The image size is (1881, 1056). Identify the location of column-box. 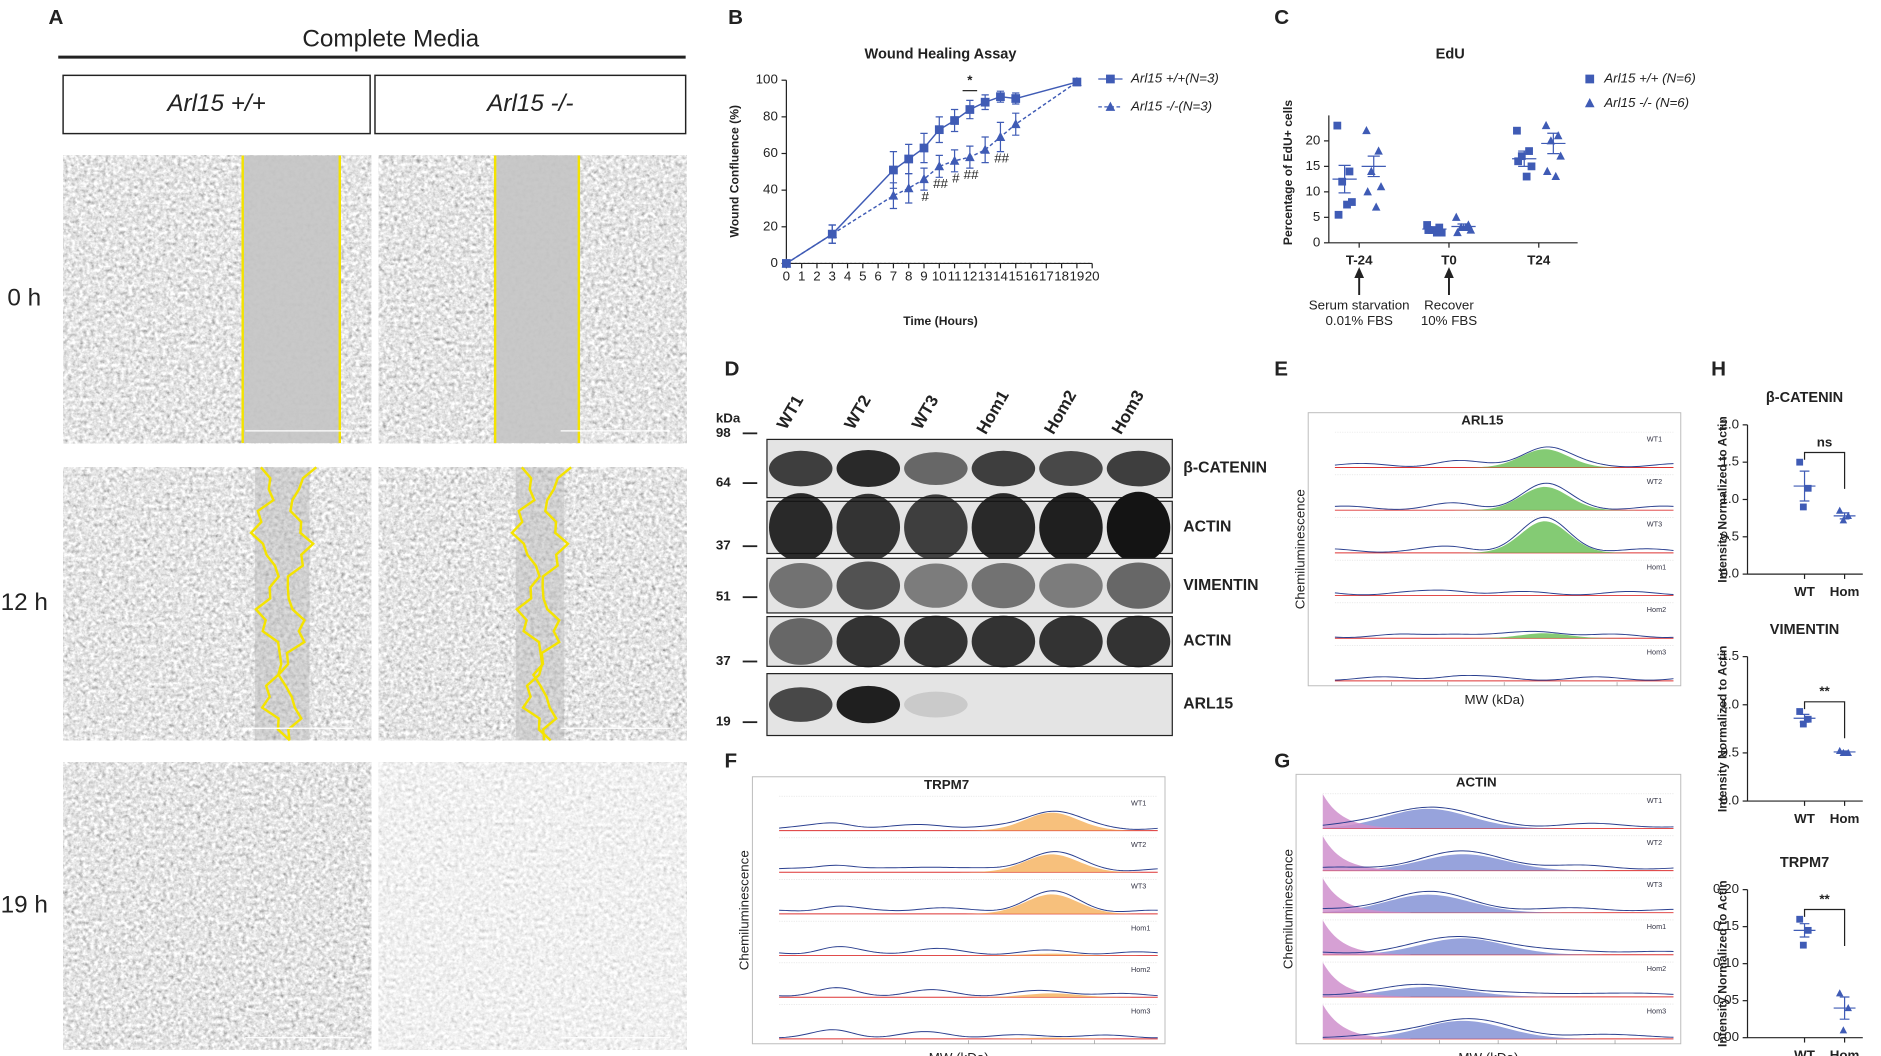
(216, 104).